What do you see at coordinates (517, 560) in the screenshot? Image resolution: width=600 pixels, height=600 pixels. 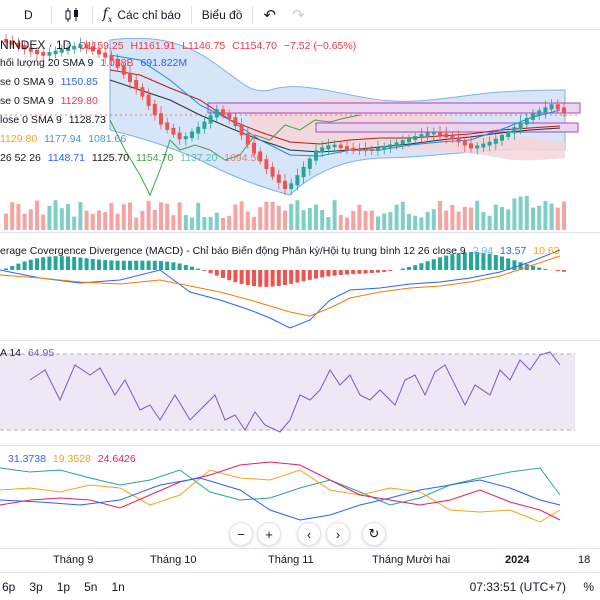 I see `time-label-year: 2024` at bounding box center [517, 560].